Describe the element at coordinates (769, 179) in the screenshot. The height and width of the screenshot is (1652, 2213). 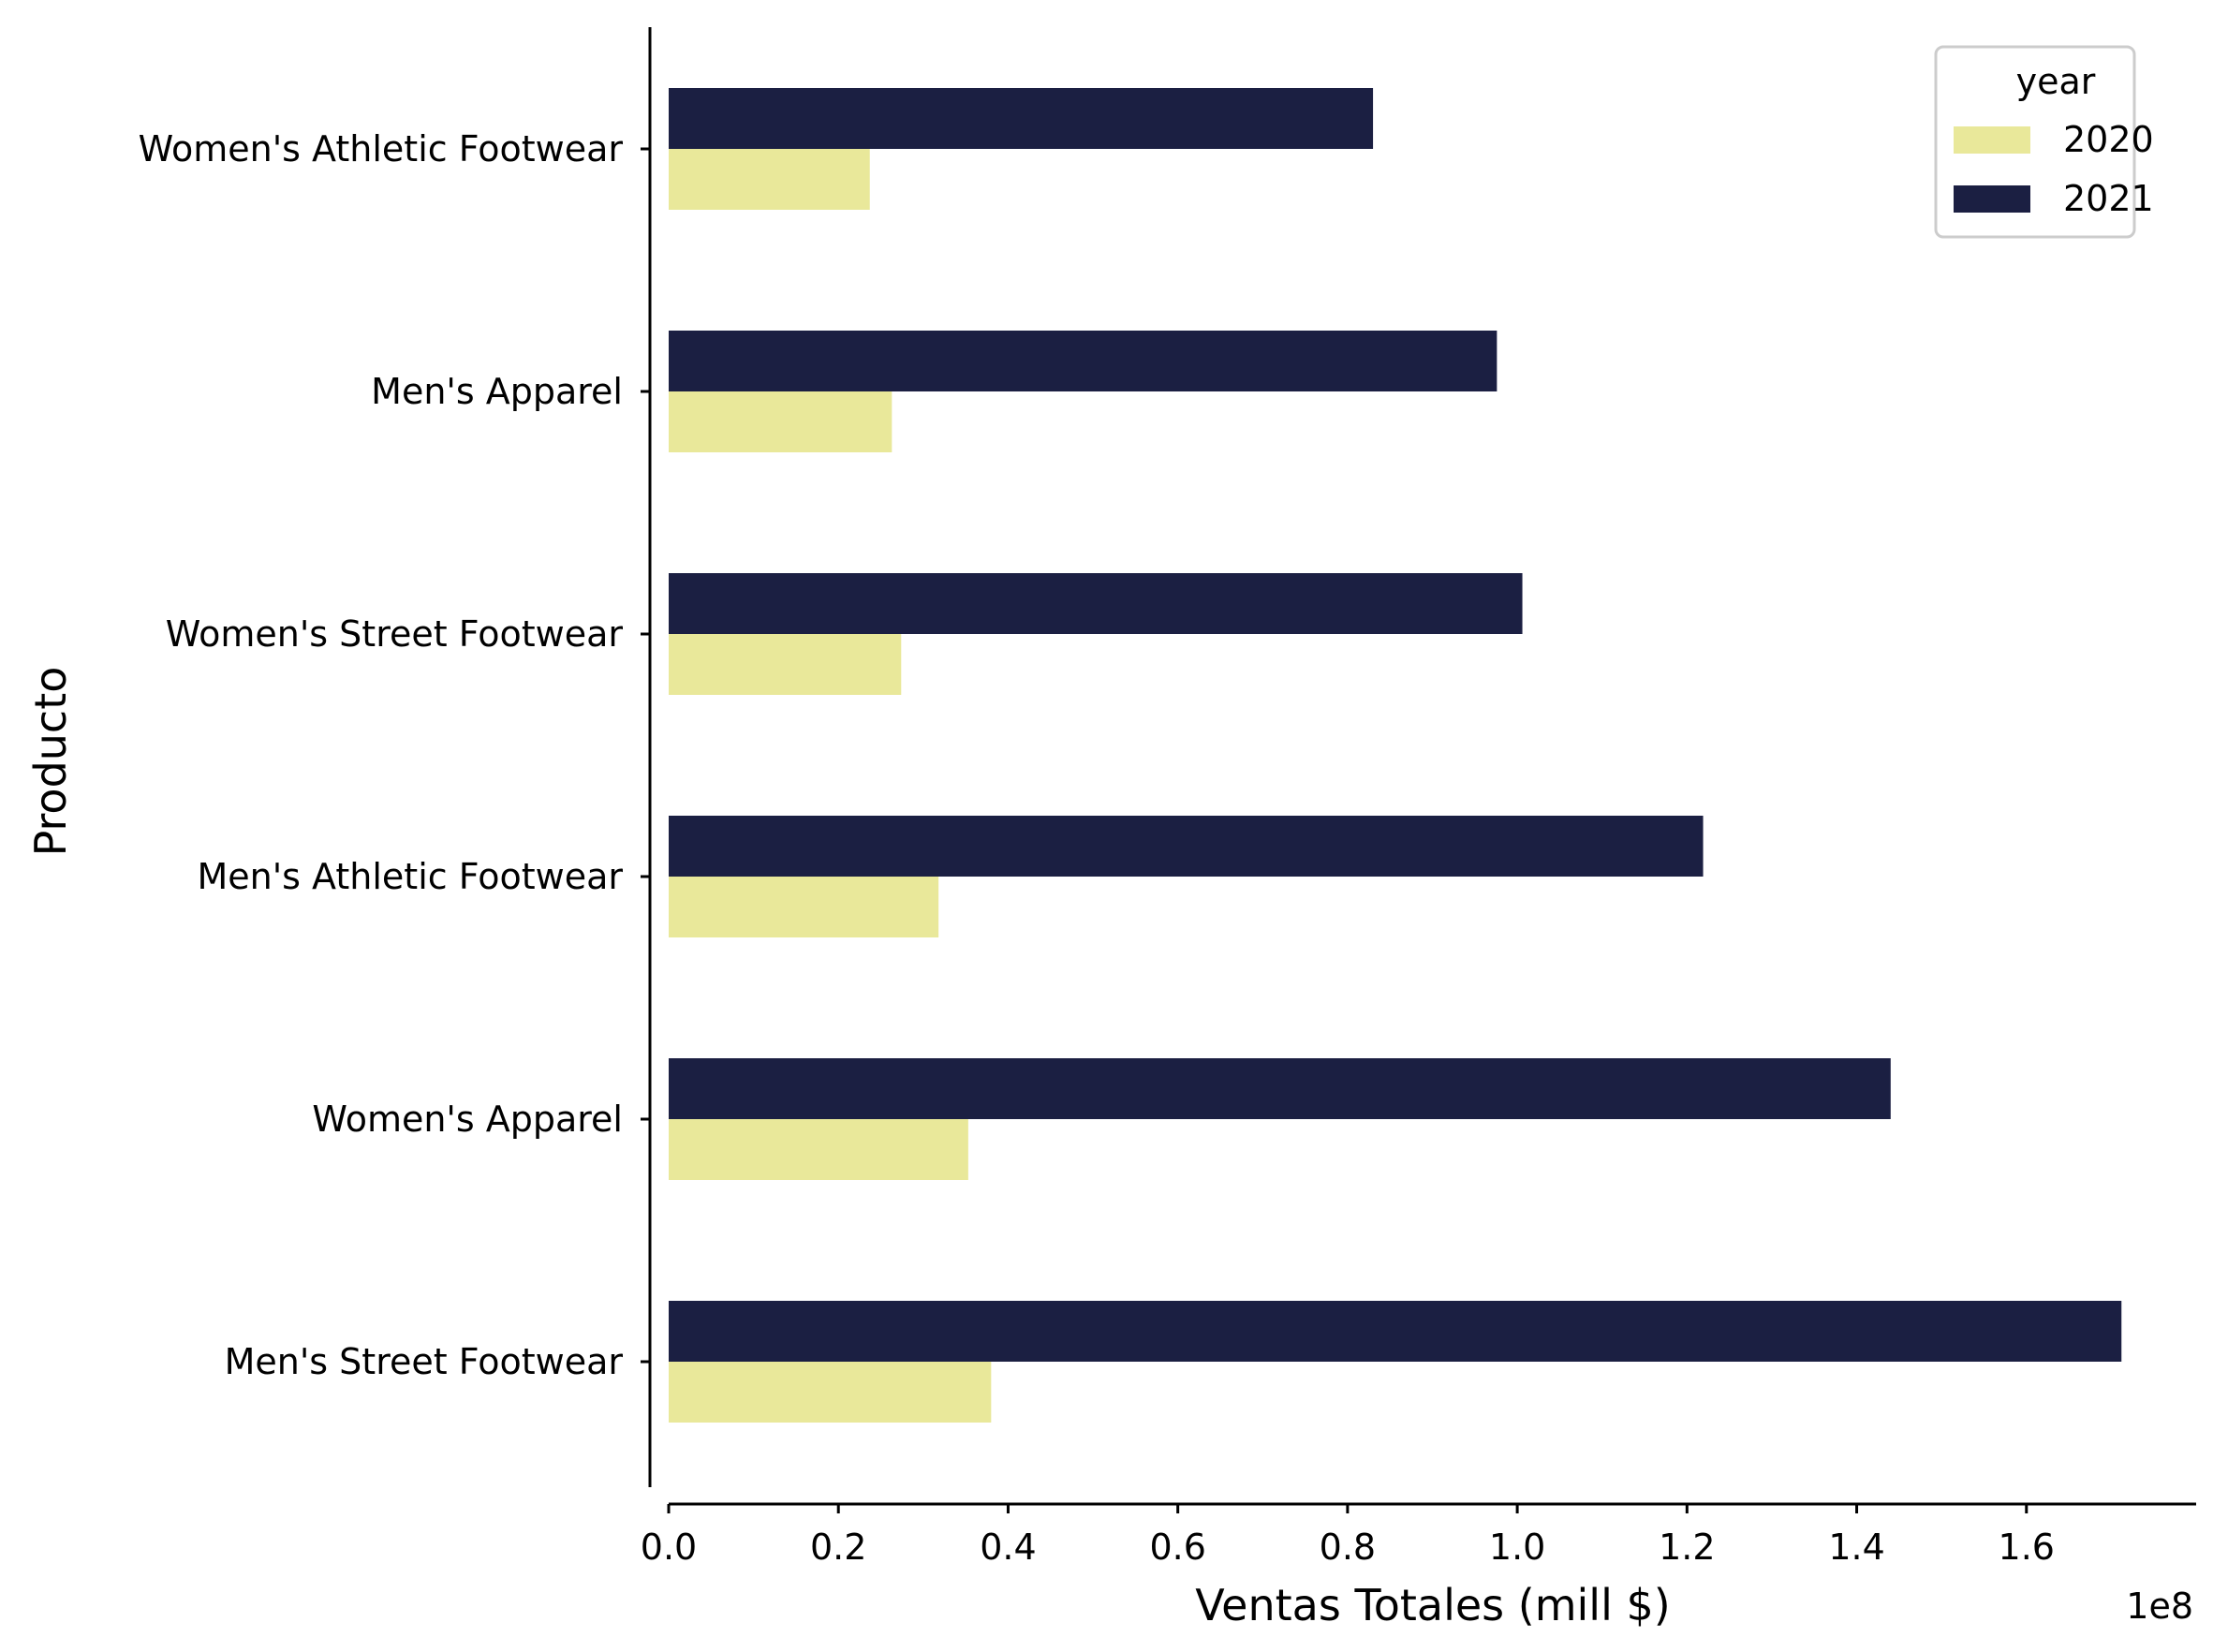
I see `bar-2020-women-s-athletic-footwear` at that location.